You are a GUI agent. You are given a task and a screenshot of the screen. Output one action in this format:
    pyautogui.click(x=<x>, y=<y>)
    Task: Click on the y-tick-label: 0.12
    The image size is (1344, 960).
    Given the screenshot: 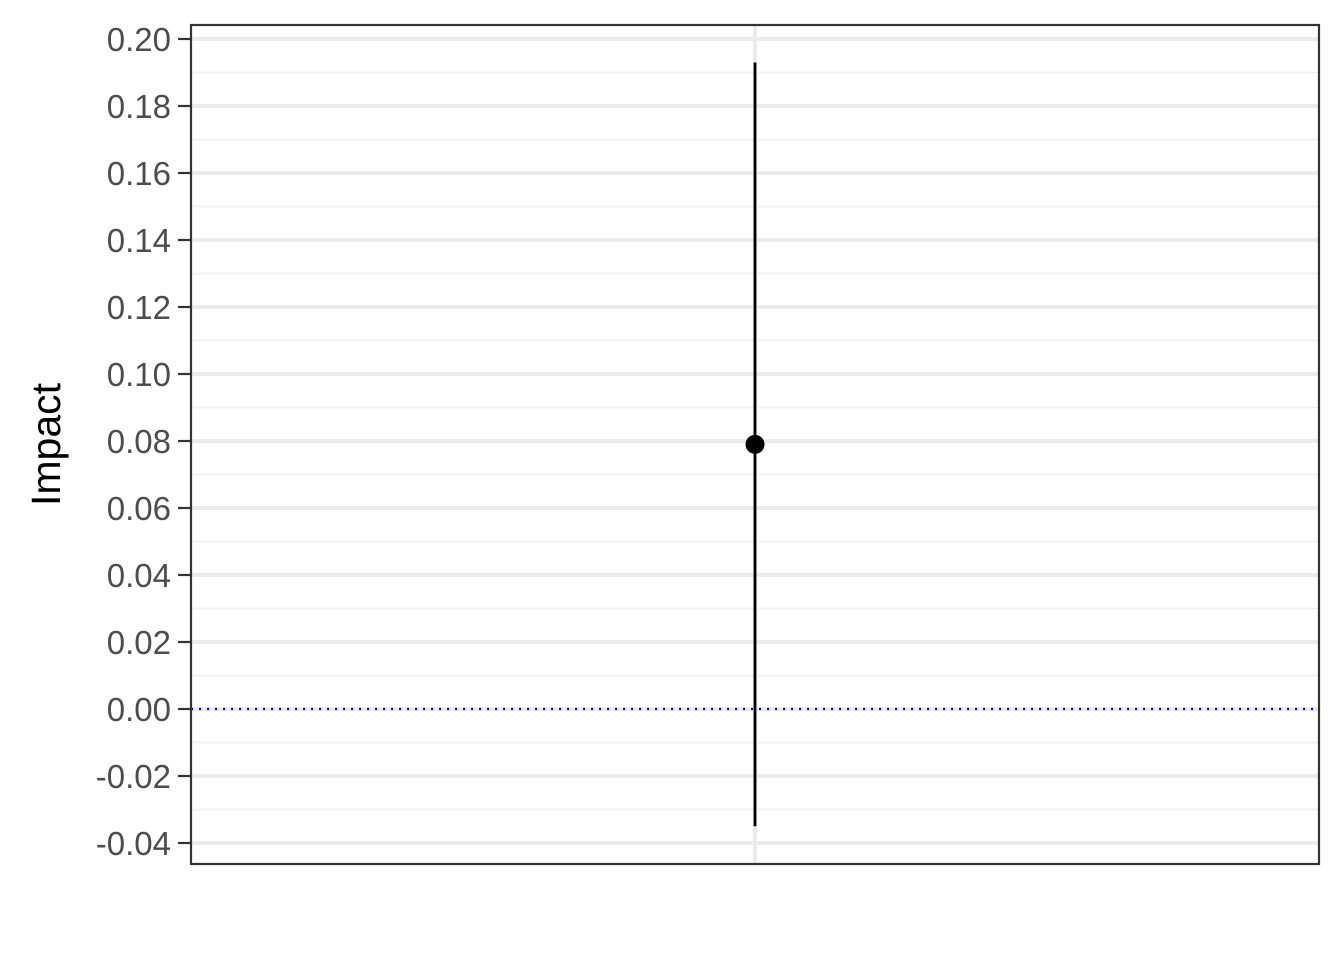 What is the action you would take?
    pyautogui.click(x=139, y=307)
    